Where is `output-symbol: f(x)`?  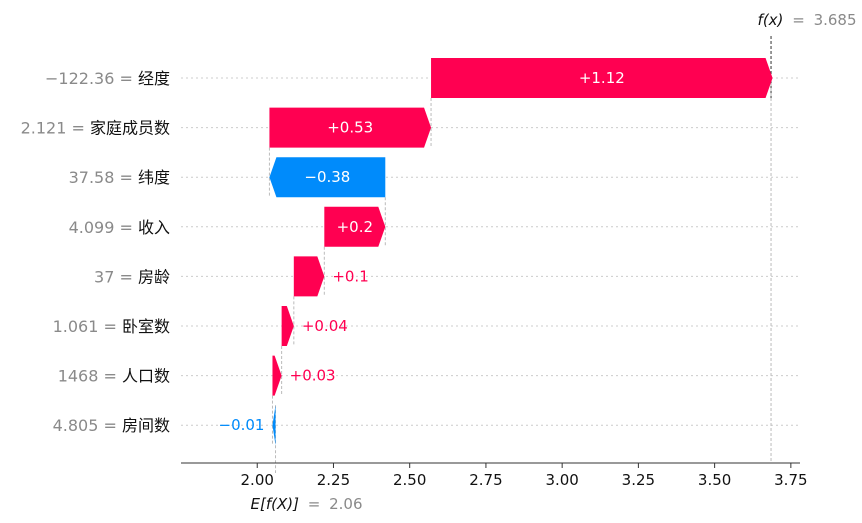 output-symbol: f(x) is located at coordinates (771, 20).